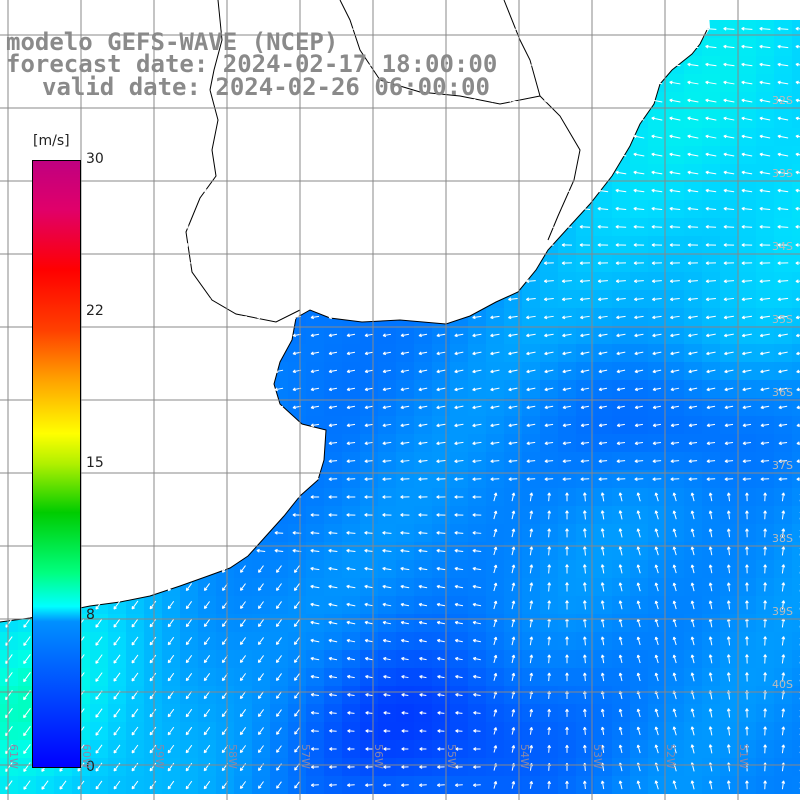 This screenshot has height=800, width=800. I want to click on lon-label: 59W, so click(159, 756).